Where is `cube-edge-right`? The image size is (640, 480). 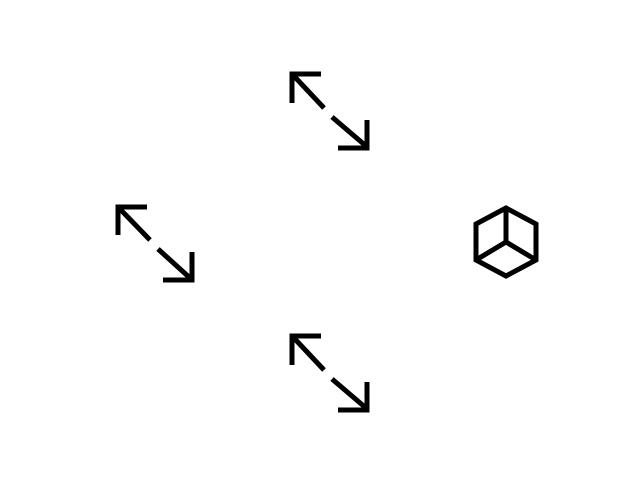
cube-edge-right is located at coordinates (521, 251).